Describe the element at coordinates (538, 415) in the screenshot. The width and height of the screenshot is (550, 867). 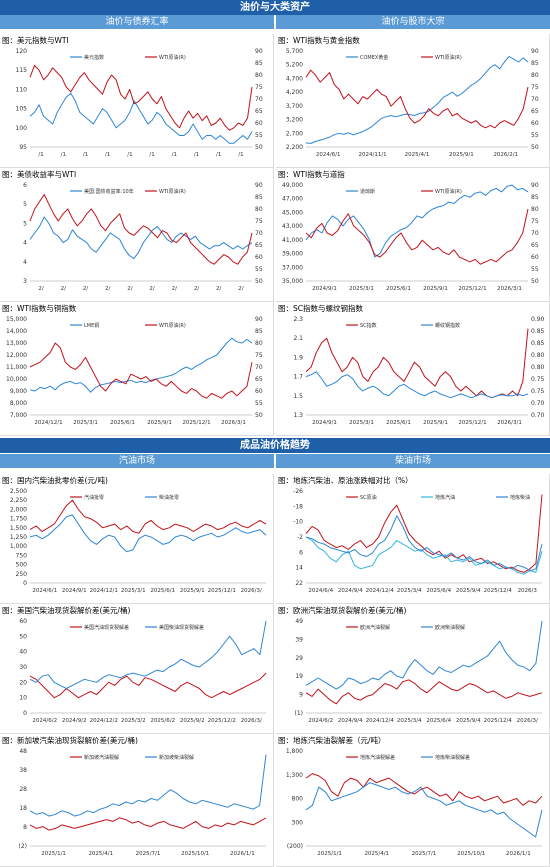
I see `y2-tick-label: 0.70` at that location.